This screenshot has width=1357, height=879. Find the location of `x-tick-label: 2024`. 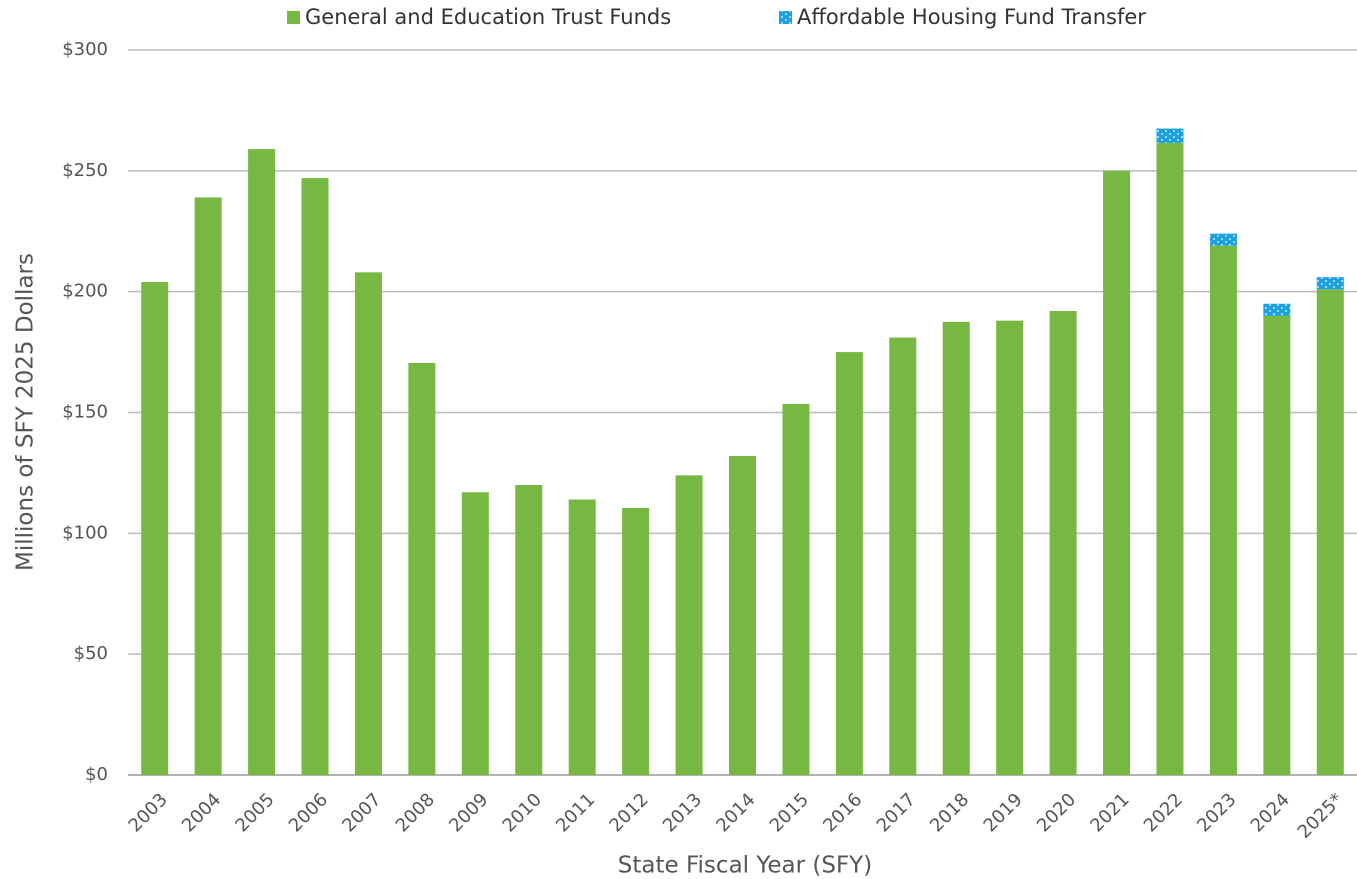

x-tick-label: 2024 is located at coordinates (1270, 812).